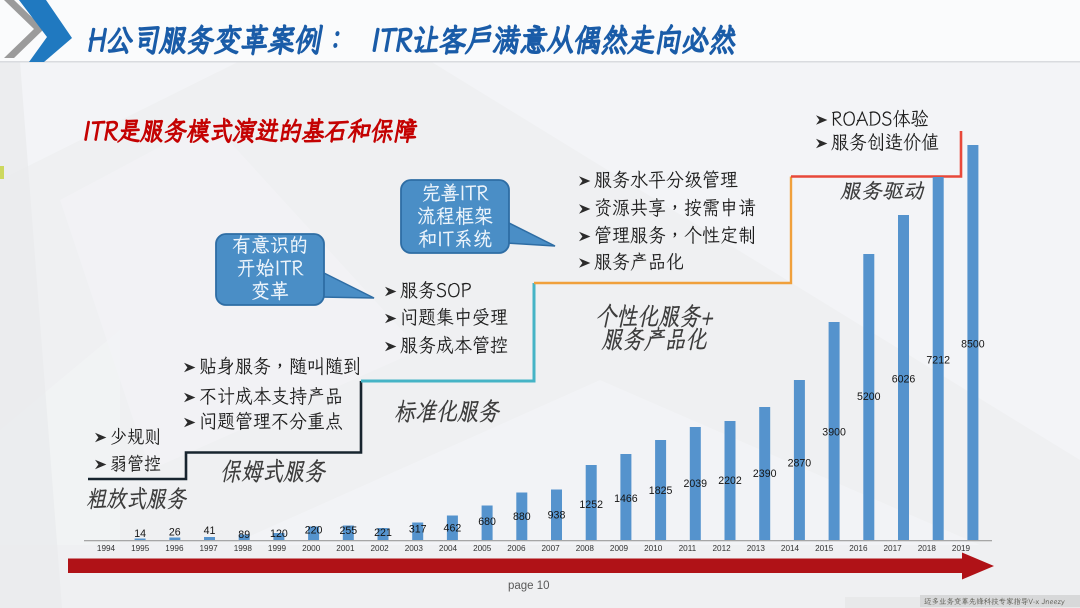  I want to click on svg-text: 255, so click(348, 531).